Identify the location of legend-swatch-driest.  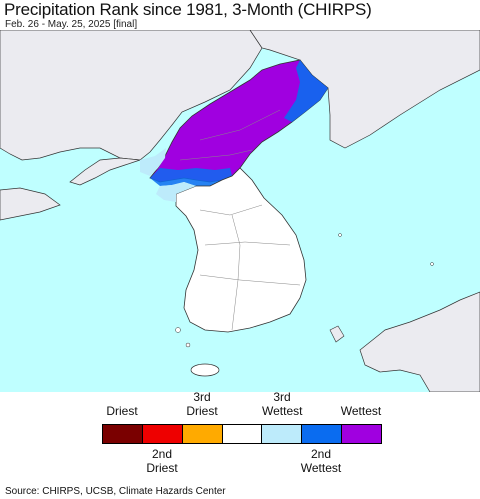
(123, 434).